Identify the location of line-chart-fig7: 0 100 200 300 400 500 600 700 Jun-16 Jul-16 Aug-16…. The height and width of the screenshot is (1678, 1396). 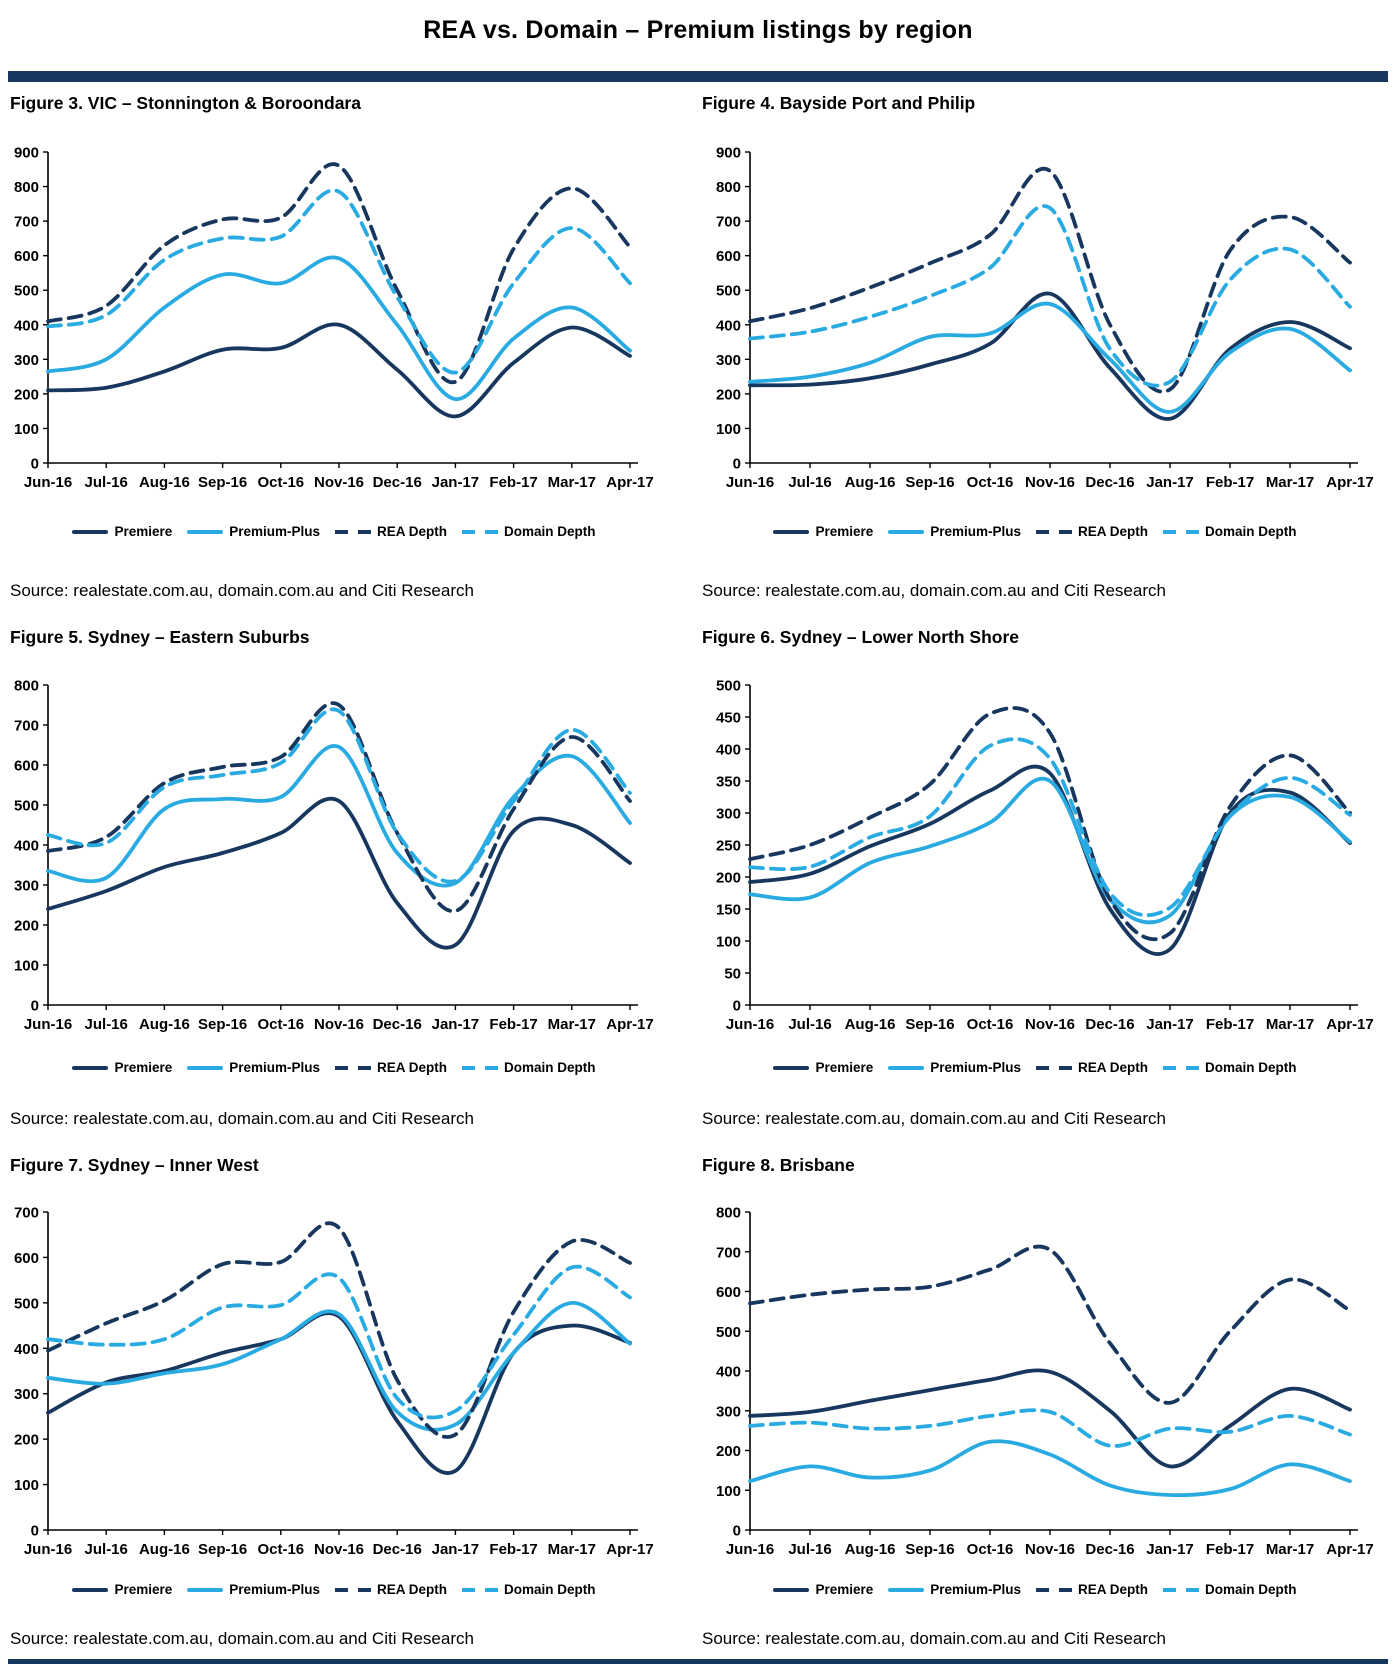
(334, 1382).